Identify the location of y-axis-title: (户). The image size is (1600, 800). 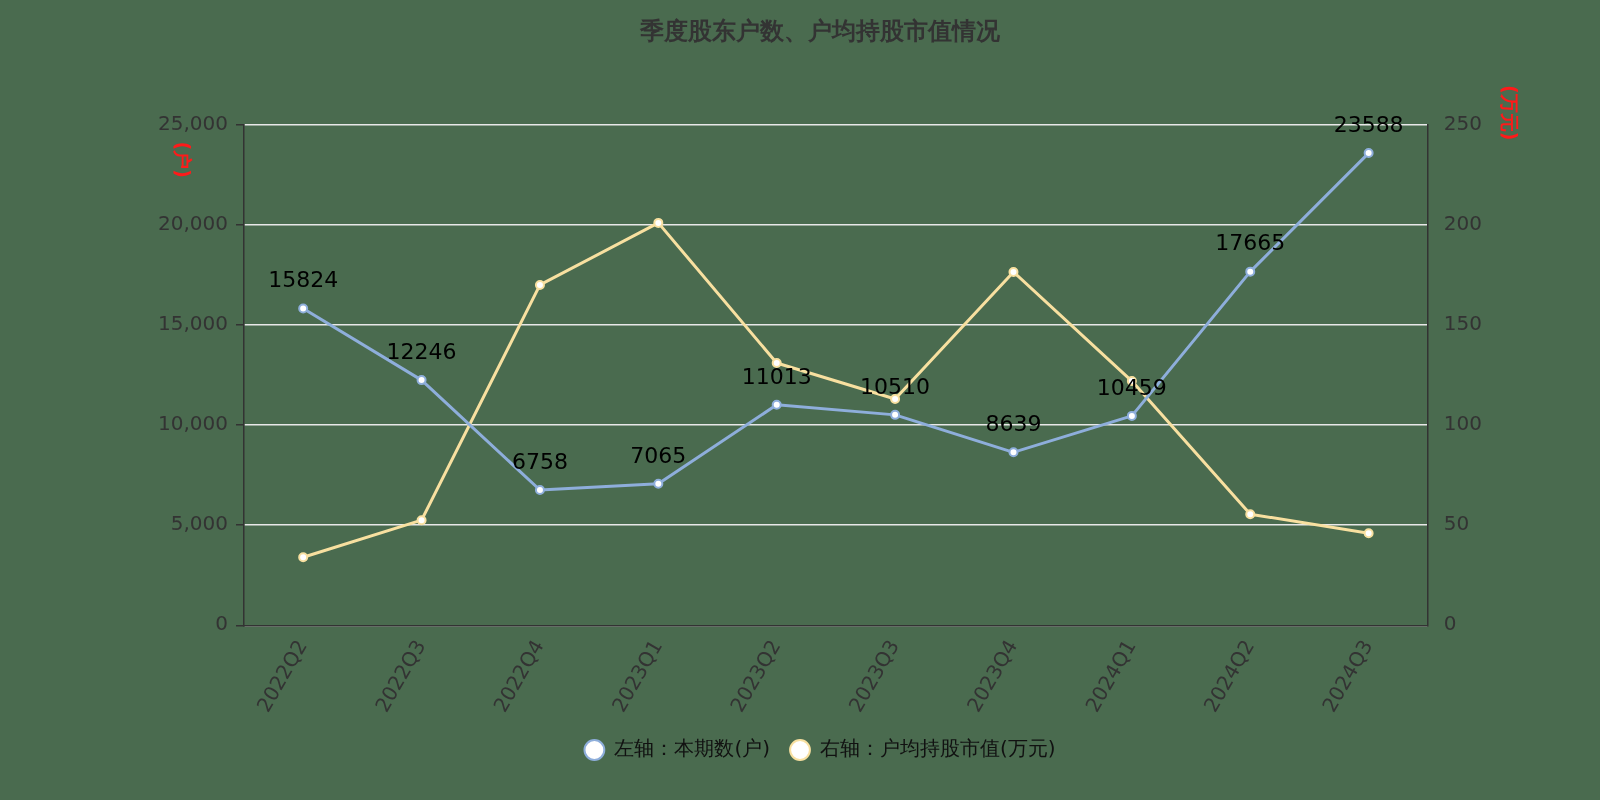
(183, 159).